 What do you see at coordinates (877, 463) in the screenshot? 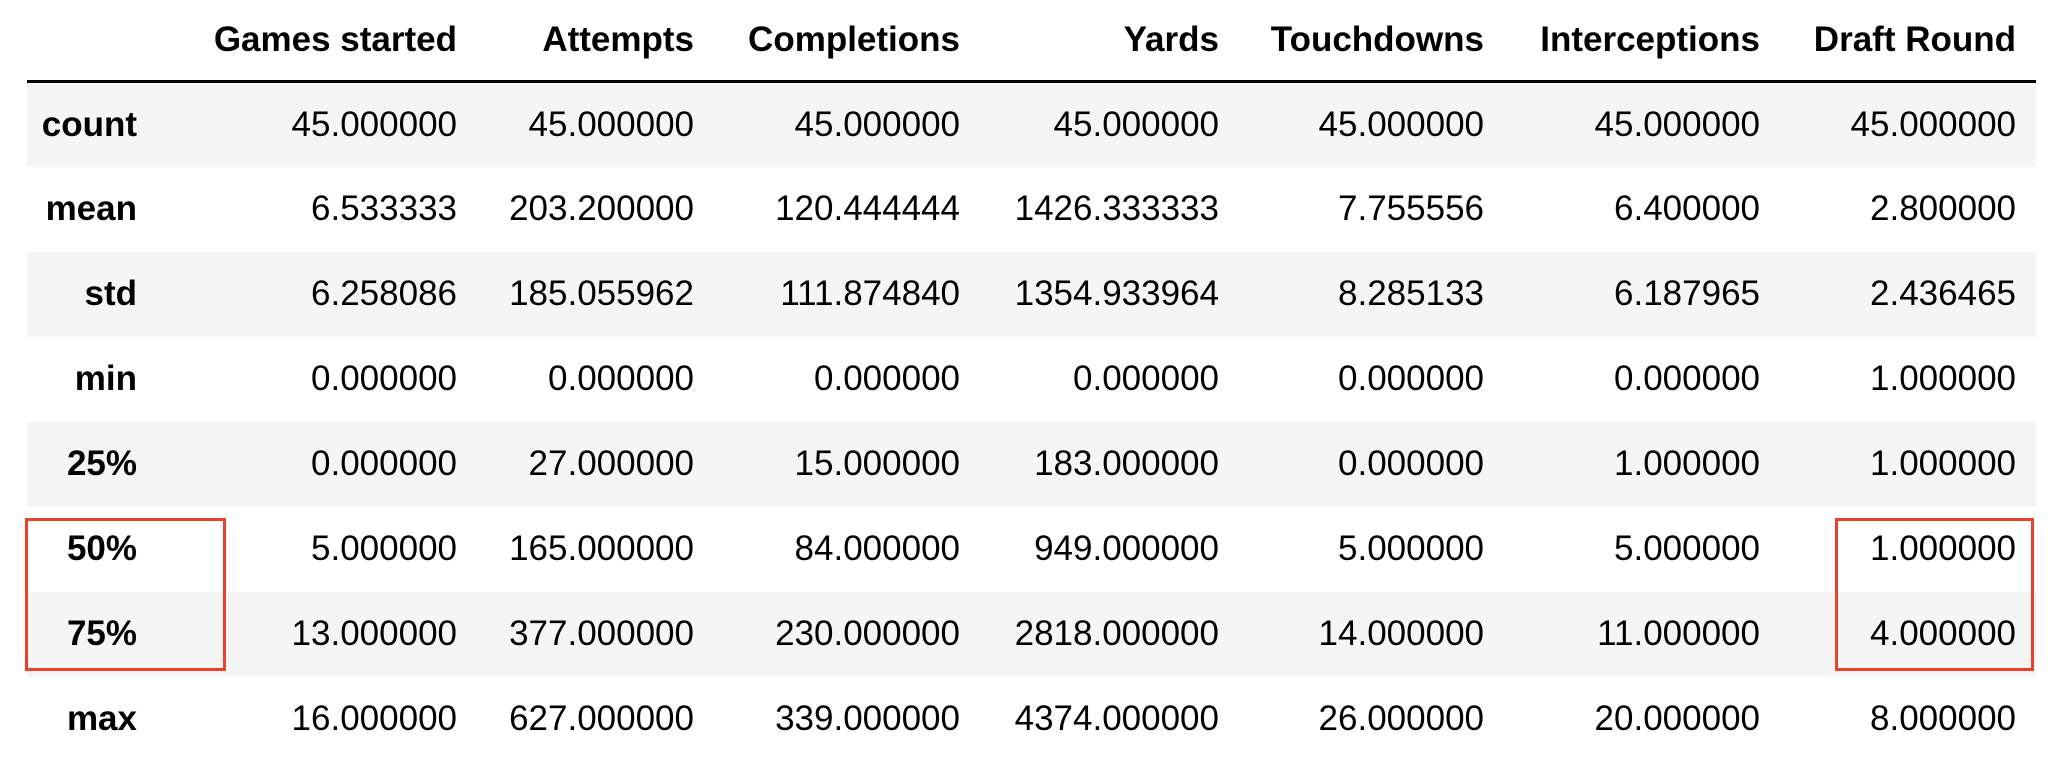
I see `table-cell: 15.000000` at bounding box center [877, 463].